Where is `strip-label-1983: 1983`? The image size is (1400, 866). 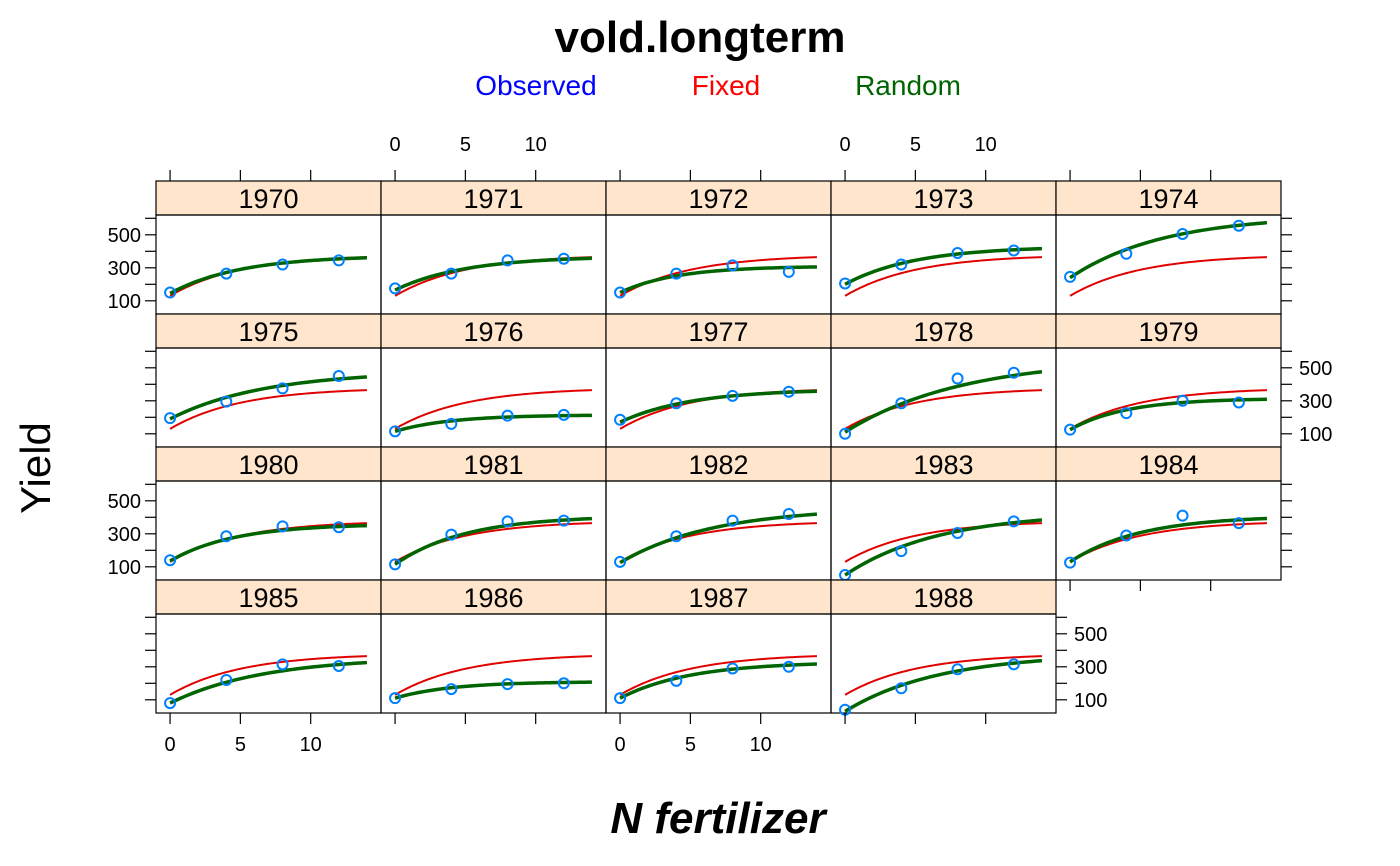 strip-label-1983: 1983 is located at coordinates (943, 465).